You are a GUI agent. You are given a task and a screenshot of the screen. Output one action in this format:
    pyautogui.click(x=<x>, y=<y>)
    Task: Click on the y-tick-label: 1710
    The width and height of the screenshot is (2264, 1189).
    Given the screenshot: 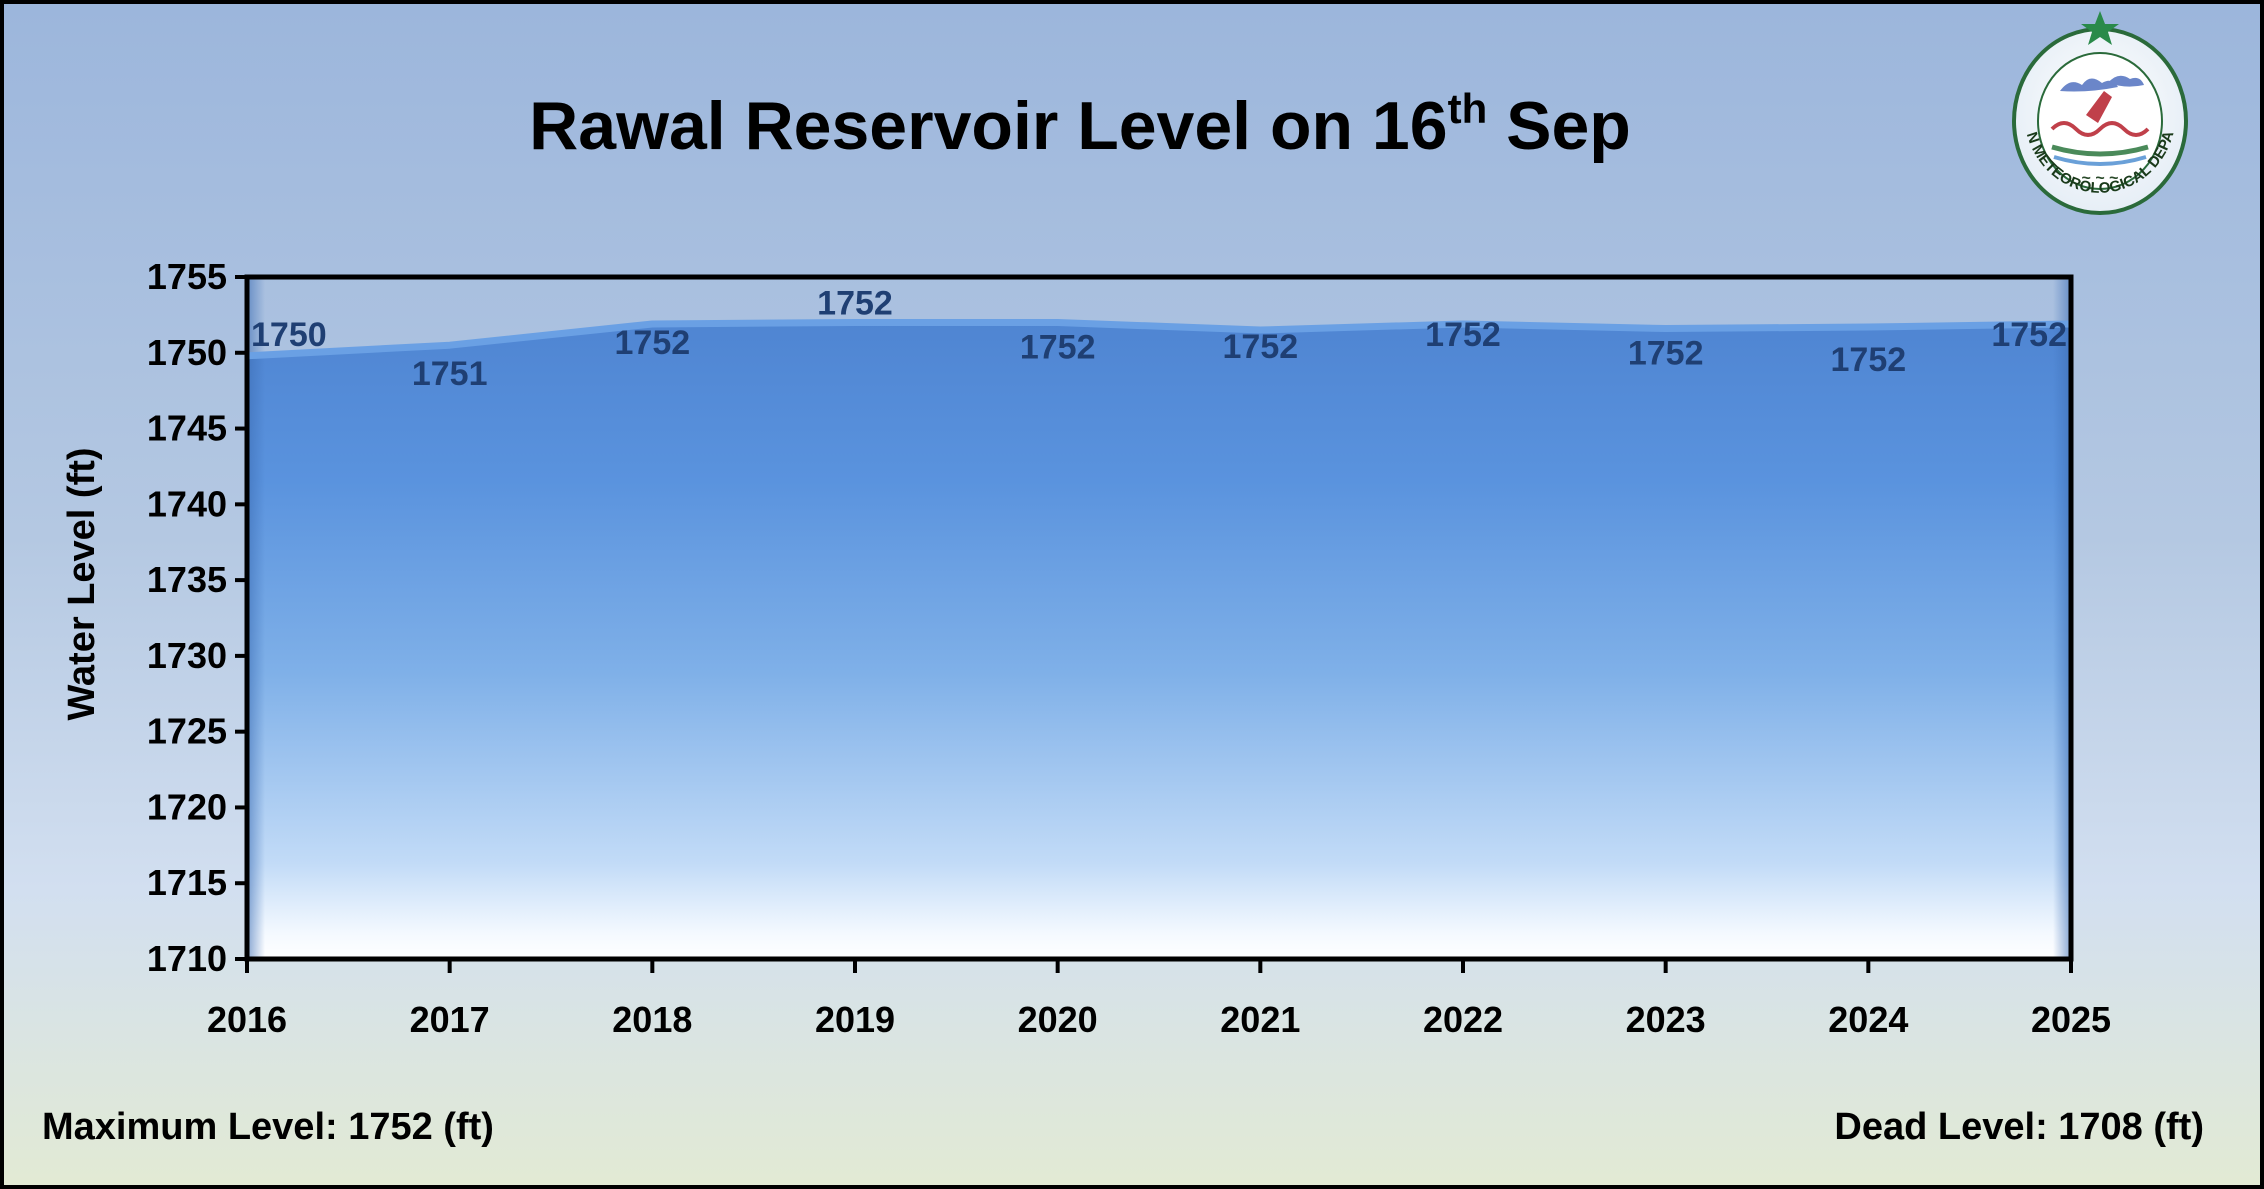 What is the action you would take?
    pyautogui.click(x=187, y=958)
    